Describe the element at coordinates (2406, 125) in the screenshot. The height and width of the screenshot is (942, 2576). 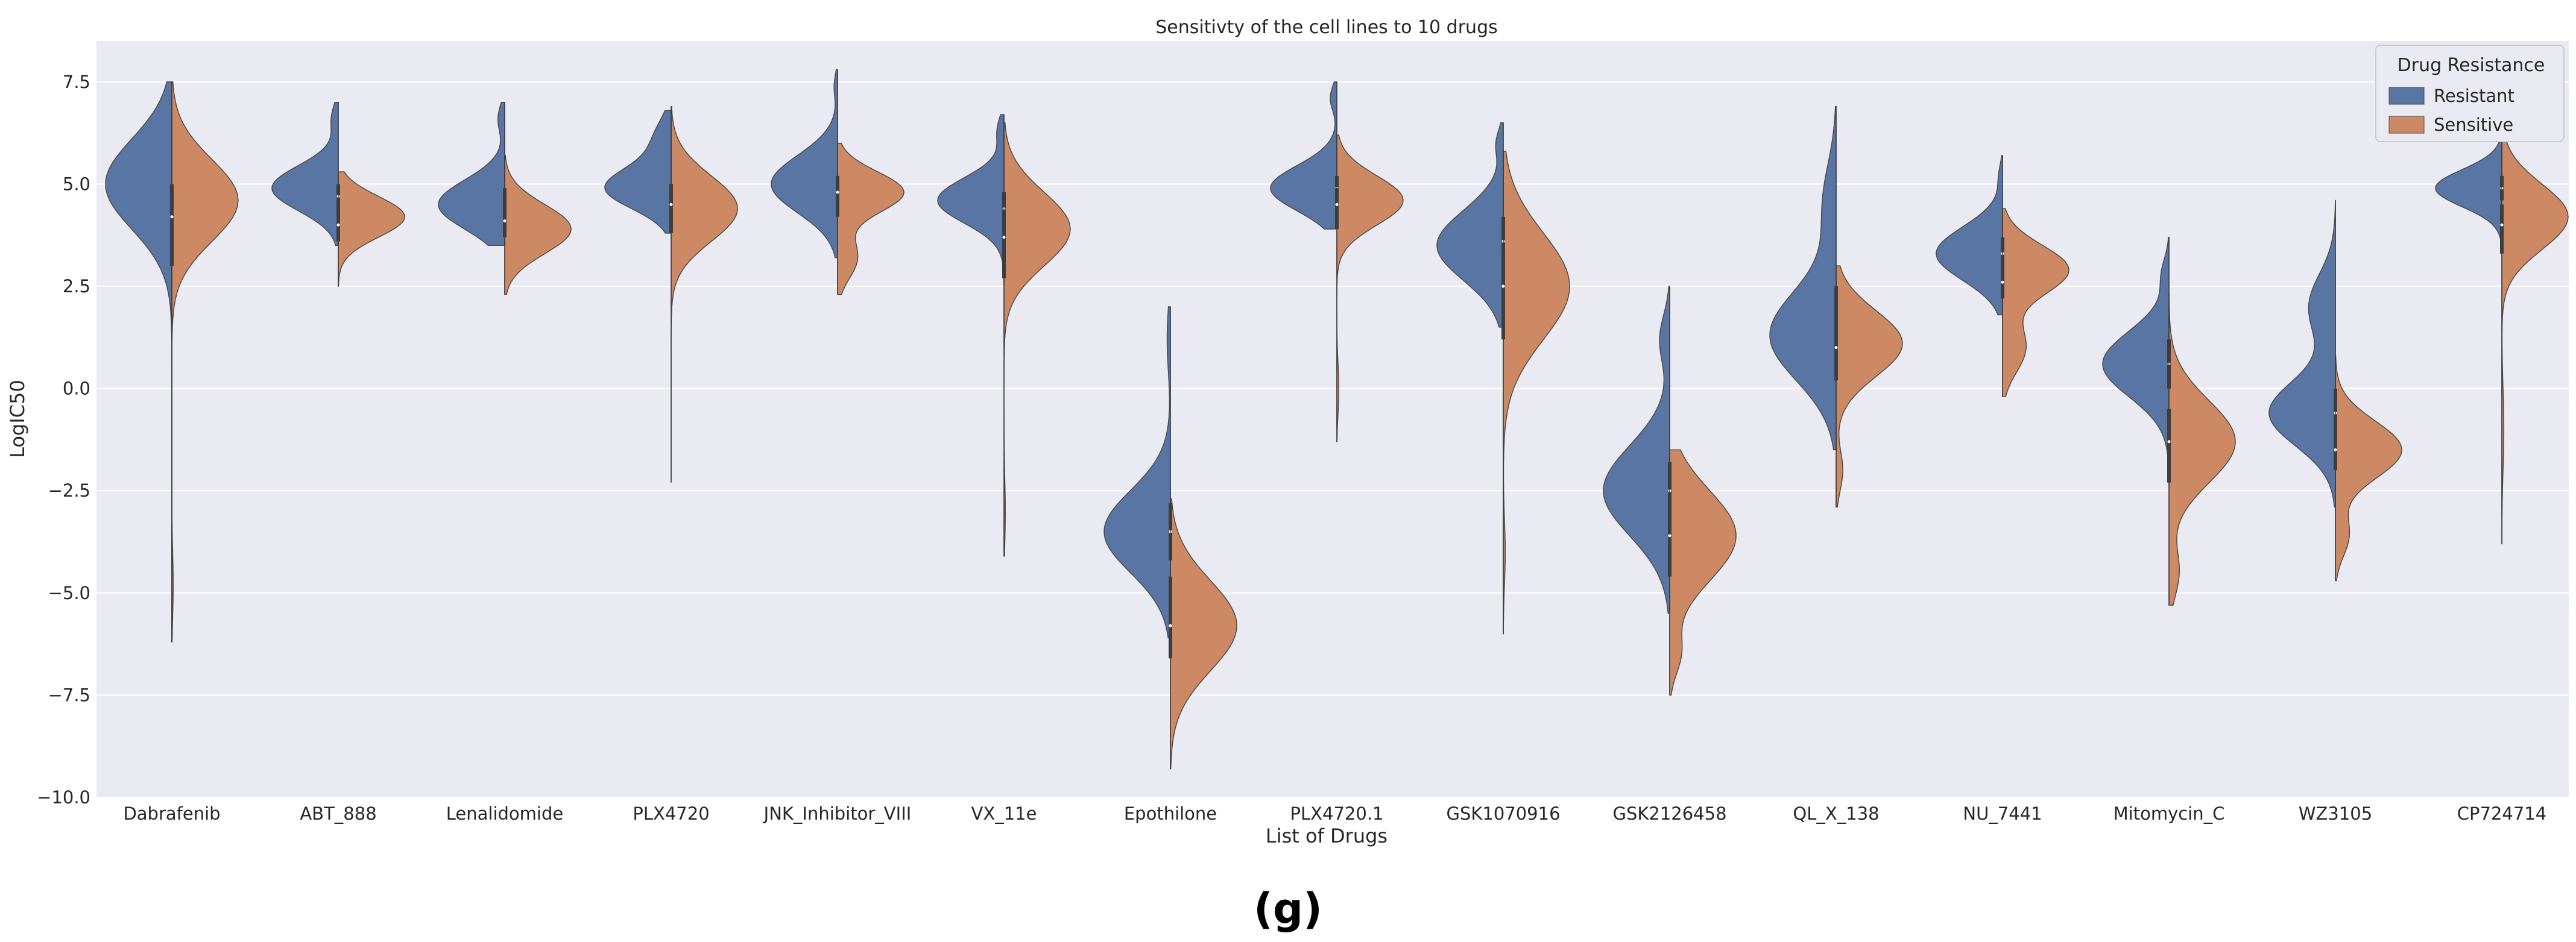
I see `legend-swatch-sensitive` at that location.